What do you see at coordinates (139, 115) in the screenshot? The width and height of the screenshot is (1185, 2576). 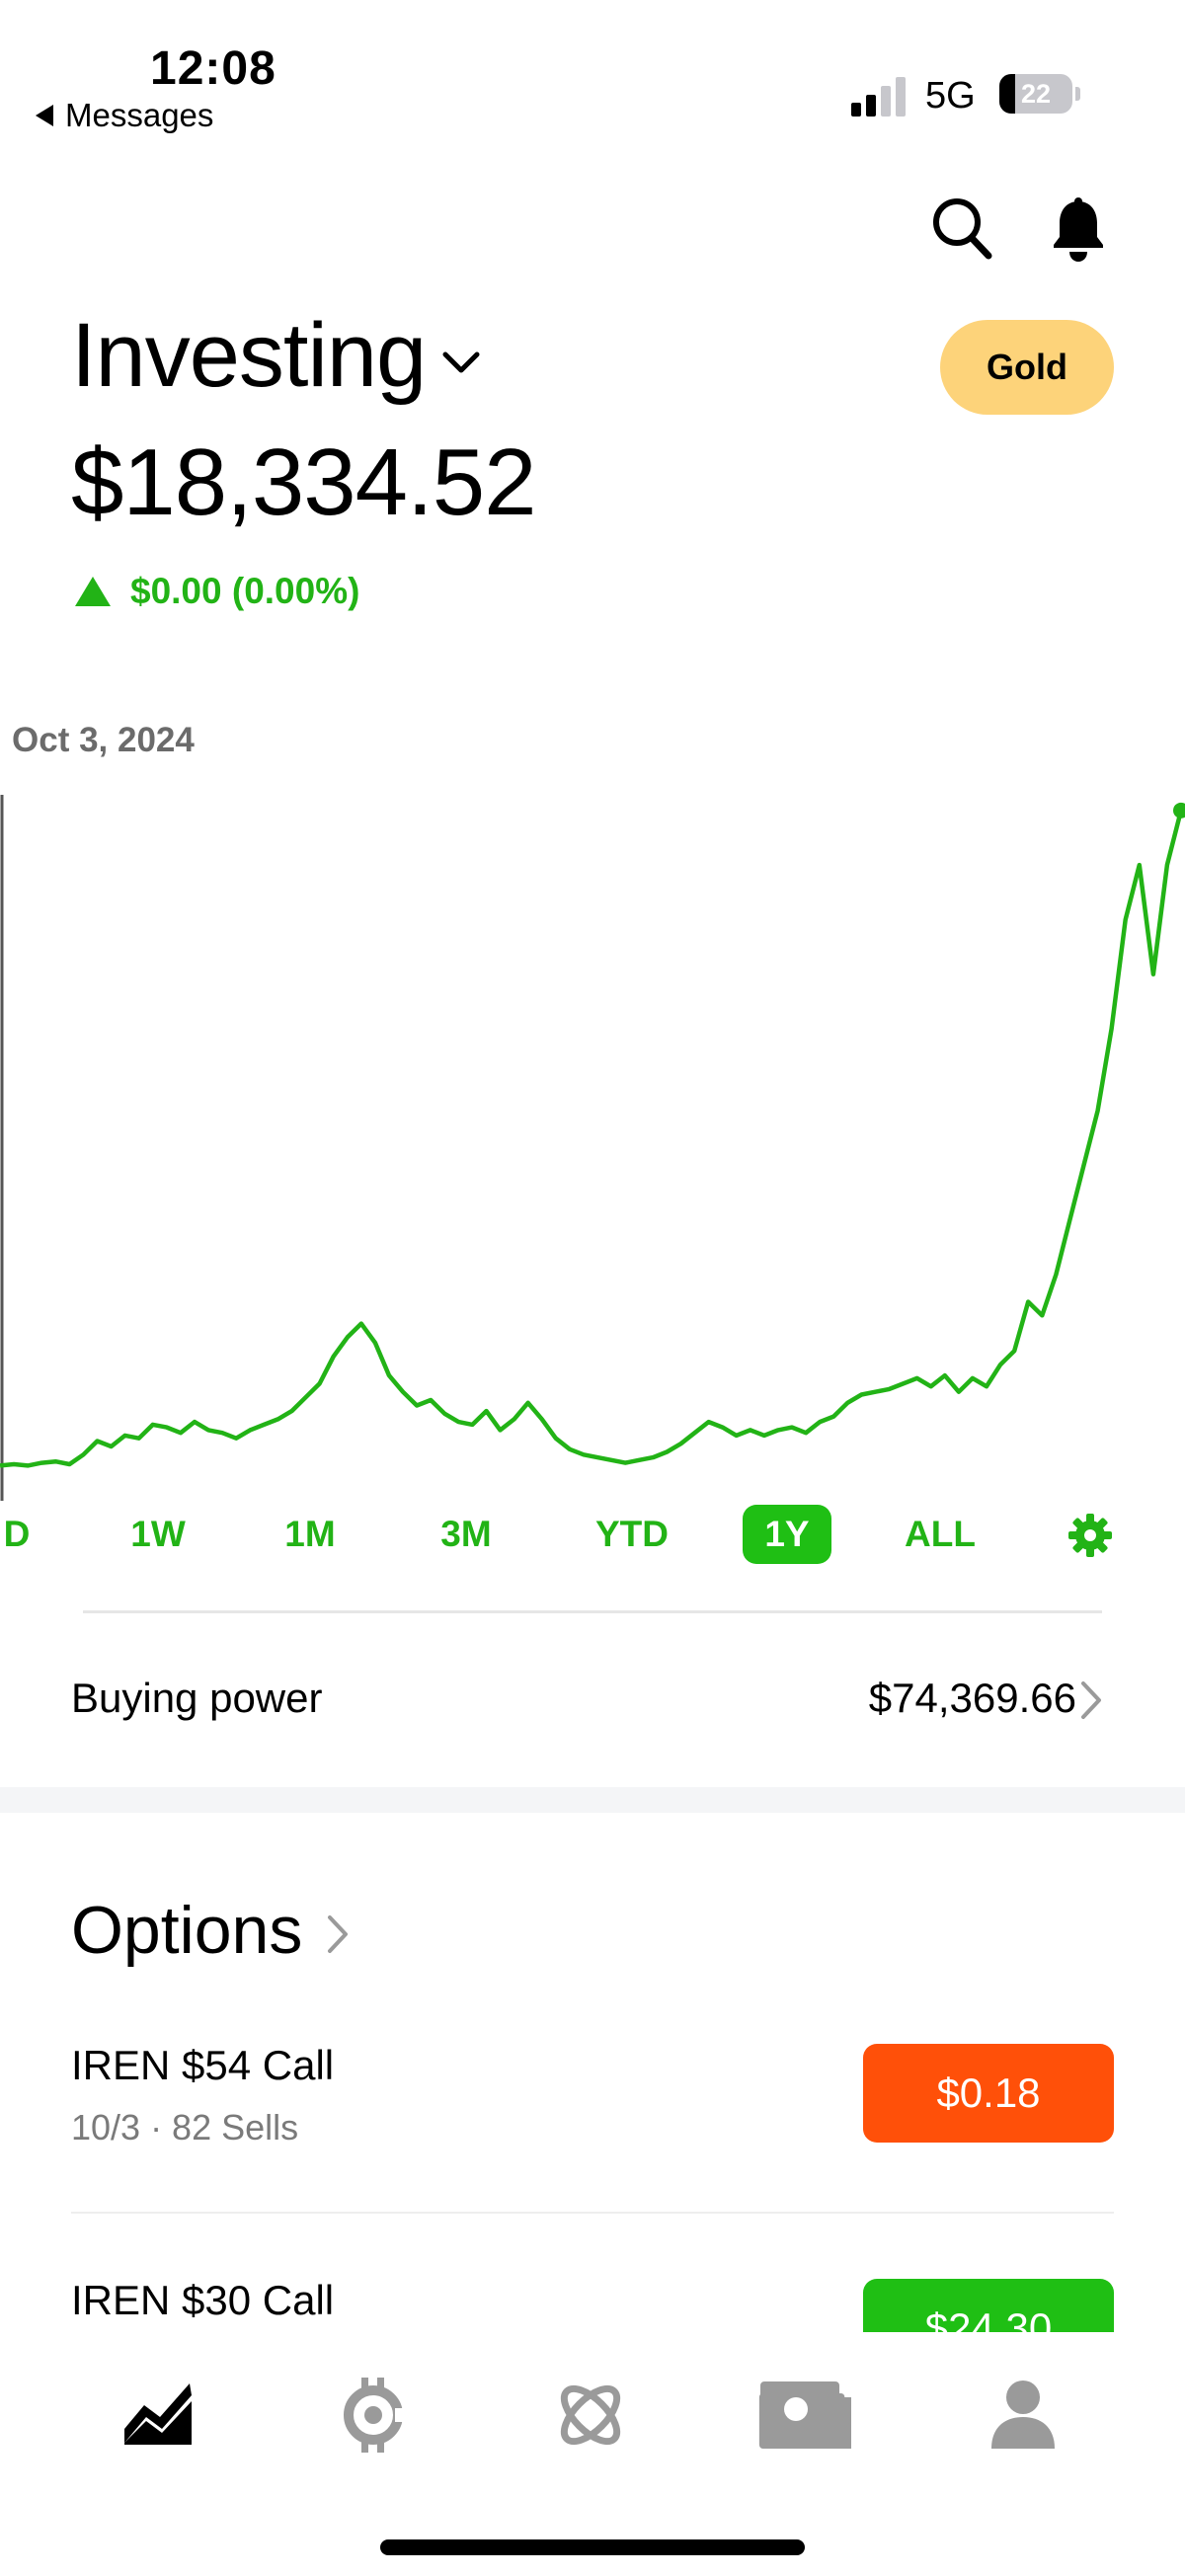 I see `back-label: Messages` at bounding box center [139, 115].